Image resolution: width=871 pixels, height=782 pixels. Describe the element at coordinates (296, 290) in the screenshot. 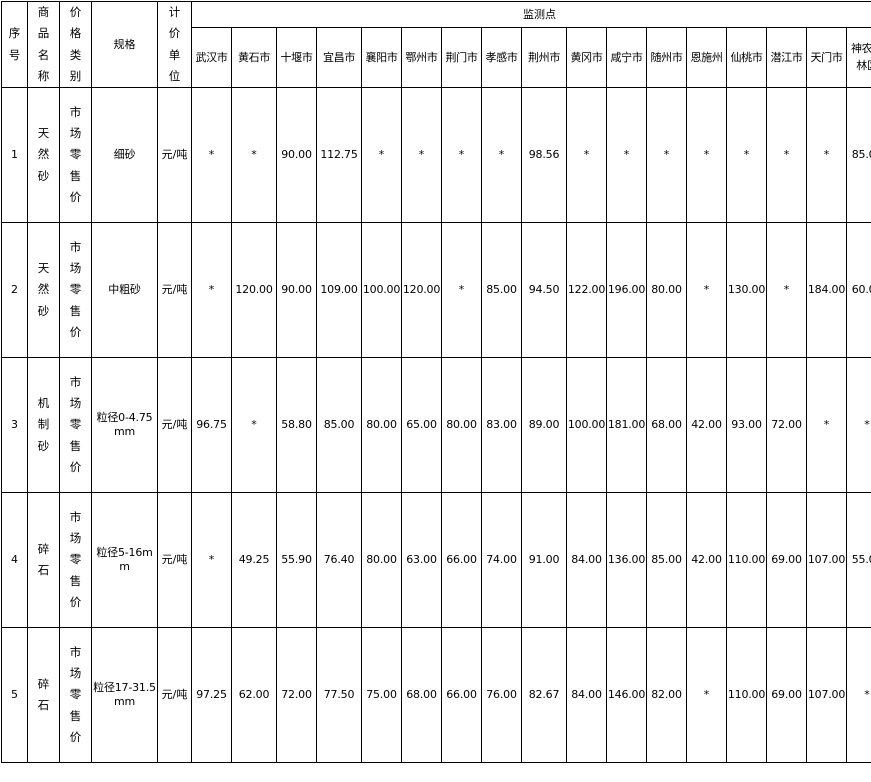

I see `cell-city-value: 90.00` at that location.